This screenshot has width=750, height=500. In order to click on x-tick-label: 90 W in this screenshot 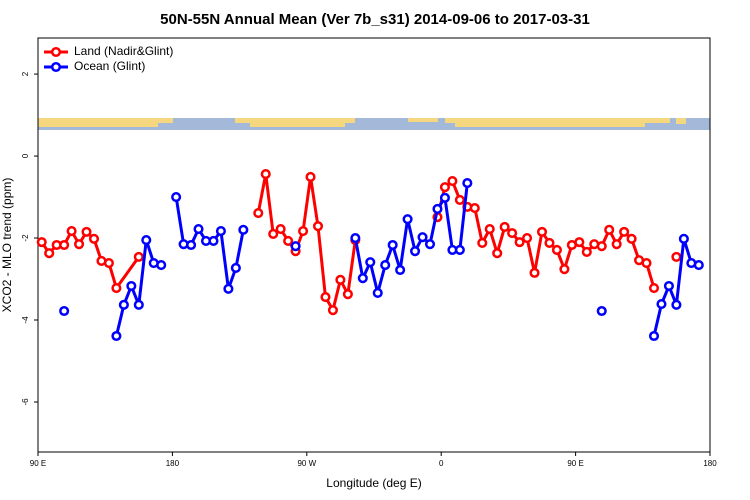, I will do `click(306, 463)`.